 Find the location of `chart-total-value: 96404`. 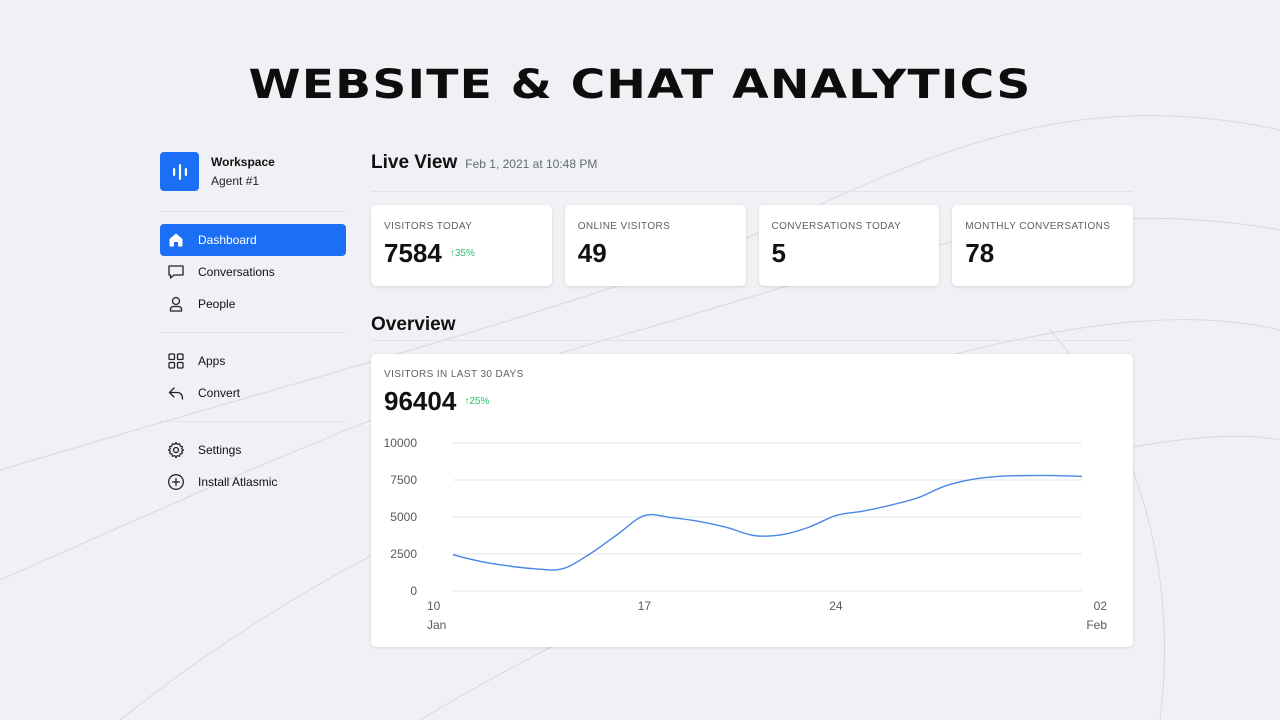

chart-total-value: 96404 is located at coordinates (420, 401).